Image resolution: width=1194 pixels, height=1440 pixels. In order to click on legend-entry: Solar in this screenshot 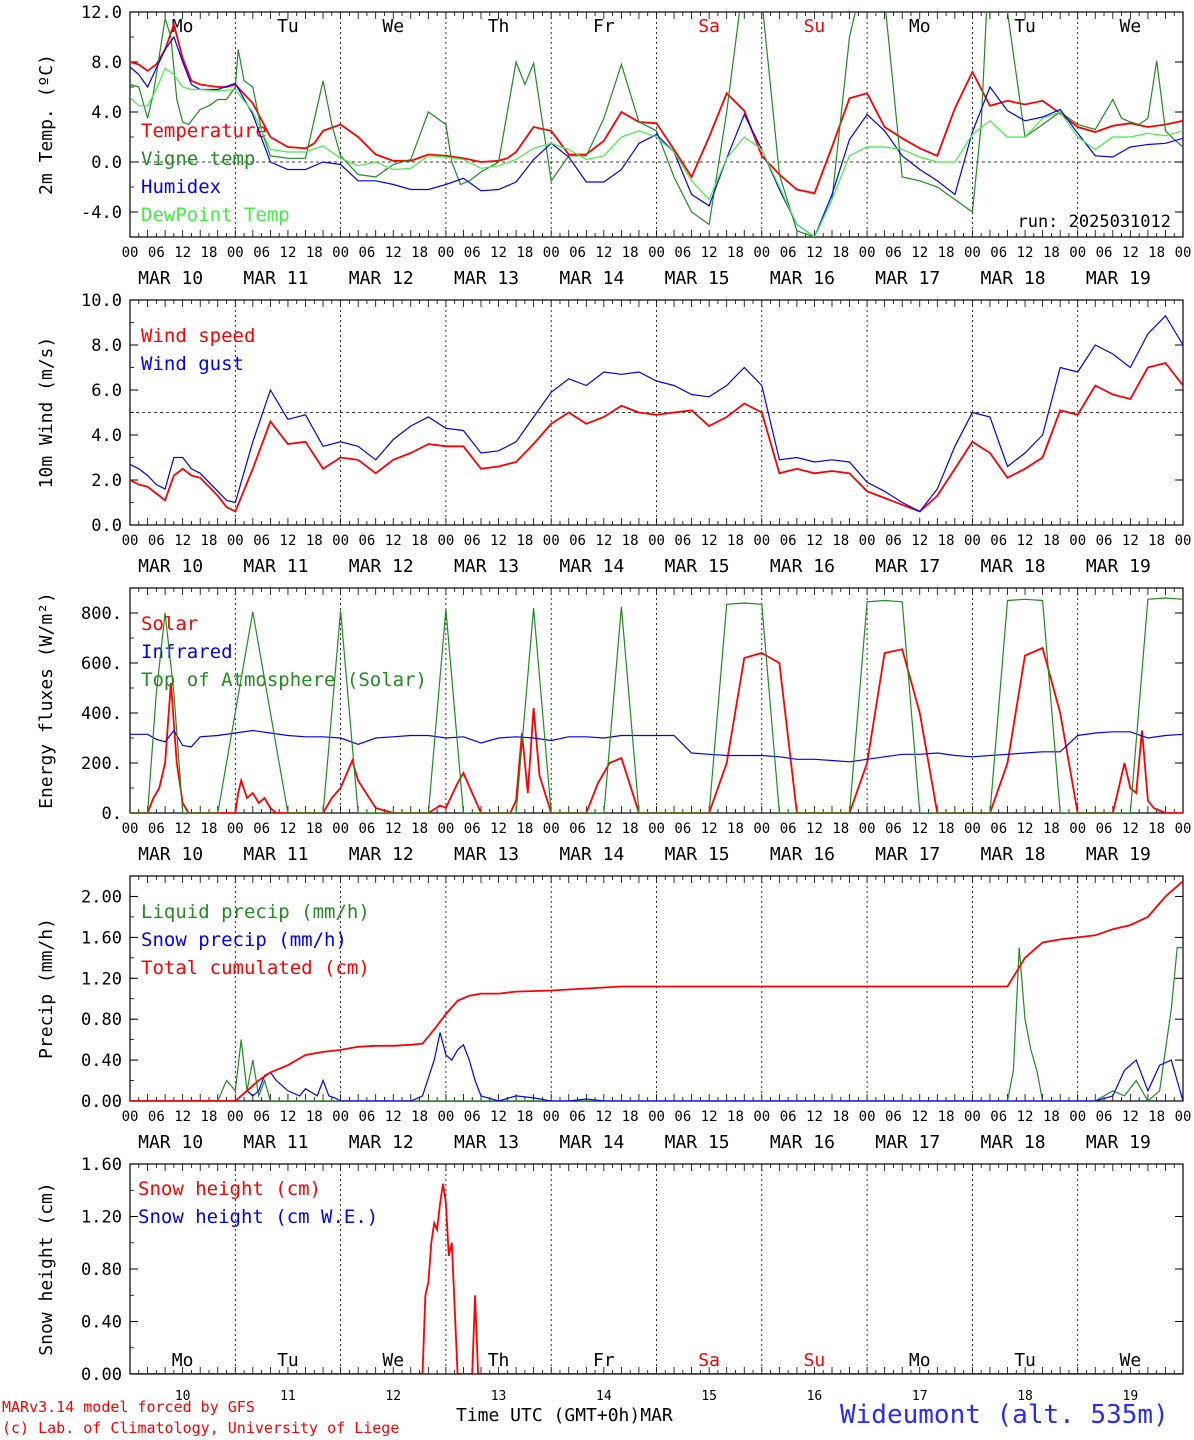, I will do `click(169, 624)`.